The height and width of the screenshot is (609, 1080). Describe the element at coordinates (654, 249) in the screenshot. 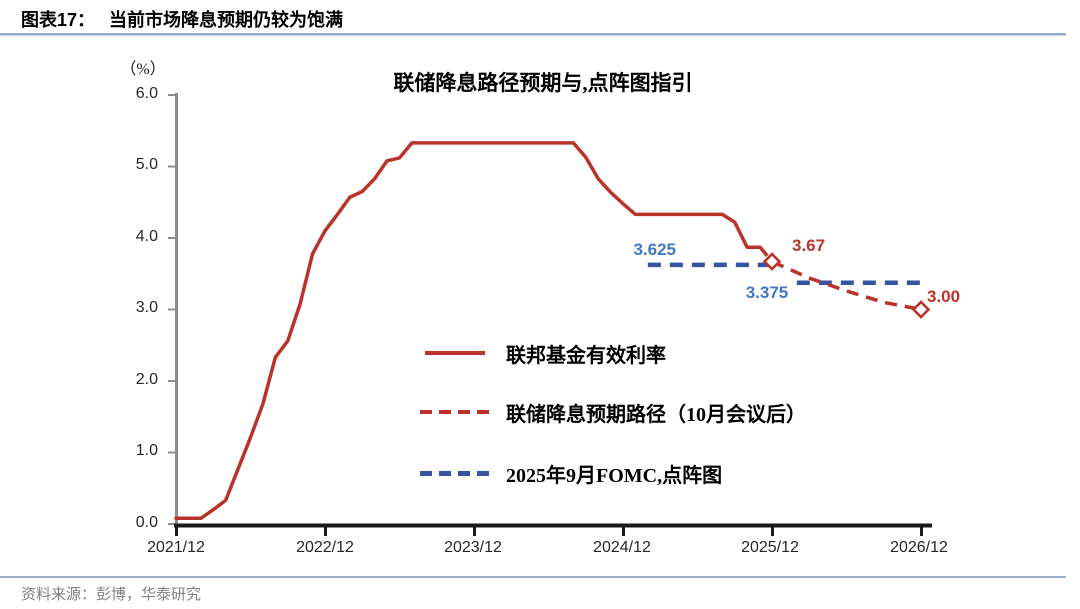

I see `annotation-dotplot-2025: 3.625` at that location.